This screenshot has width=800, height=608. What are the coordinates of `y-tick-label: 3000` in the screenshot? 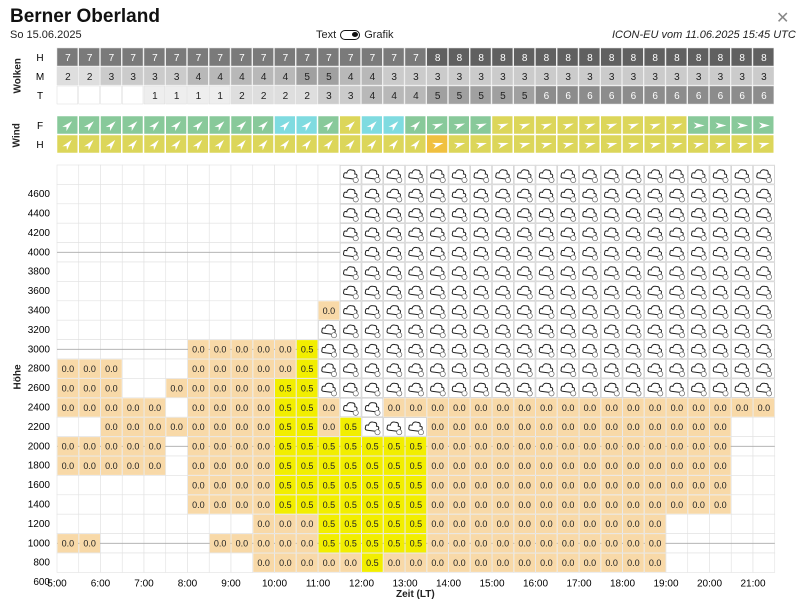 It's located at (39, 349).